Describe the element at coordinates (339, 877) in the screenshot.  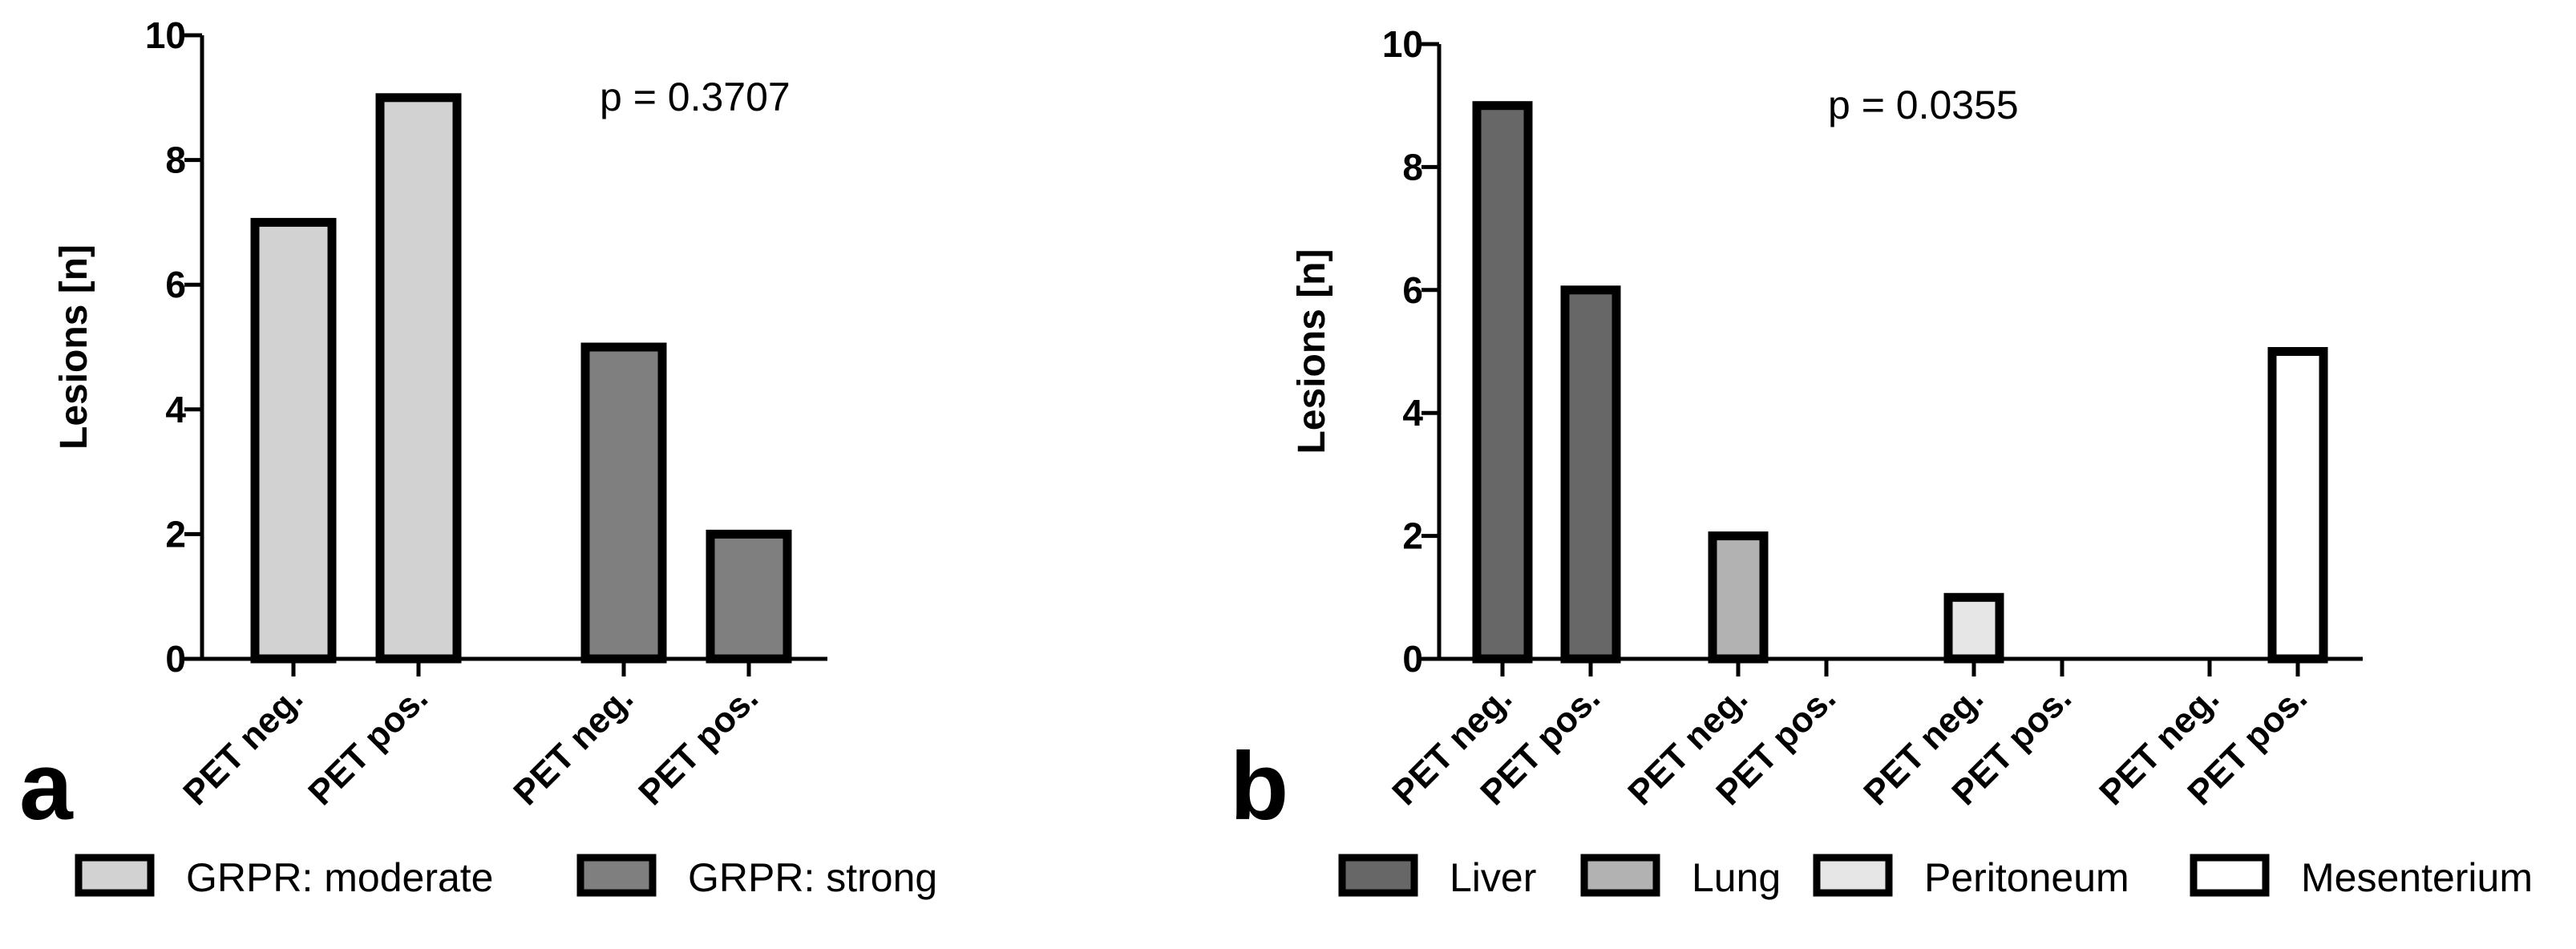
I see `legend-label: GRPR: moderate` at that location.